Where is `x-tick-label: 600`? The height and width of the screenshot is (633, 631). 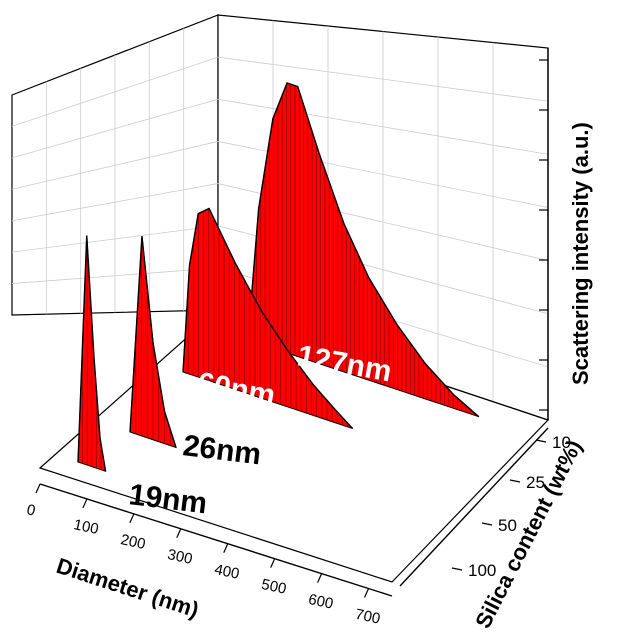
x-tick-label: 600 is located at coordinates (321, 602).